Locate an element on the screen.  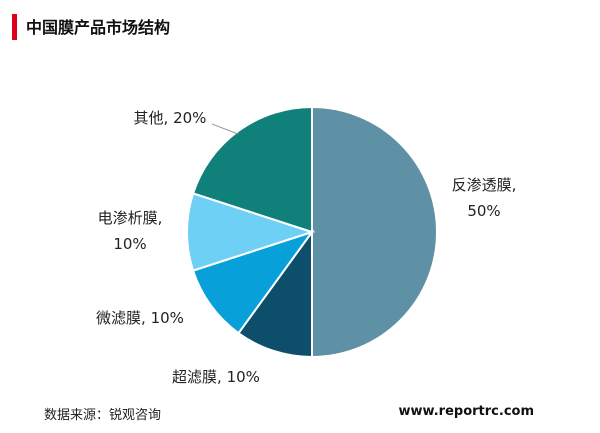
leader-line is located at coordinates (225, 129).